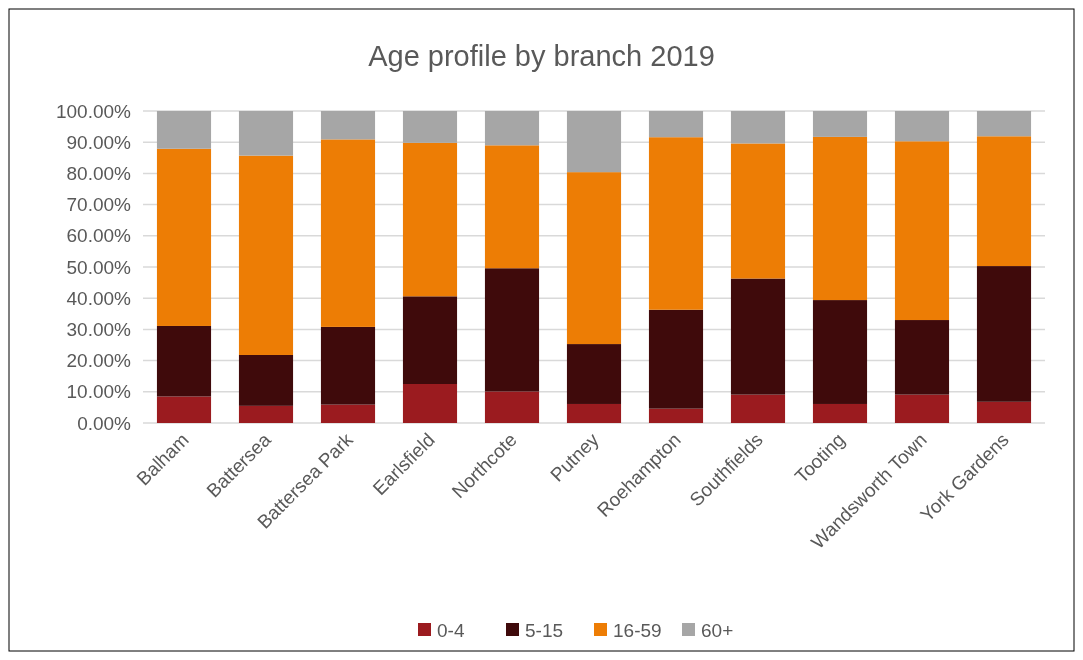  I want to click on legend-label: 16-59, so click(637, 630).